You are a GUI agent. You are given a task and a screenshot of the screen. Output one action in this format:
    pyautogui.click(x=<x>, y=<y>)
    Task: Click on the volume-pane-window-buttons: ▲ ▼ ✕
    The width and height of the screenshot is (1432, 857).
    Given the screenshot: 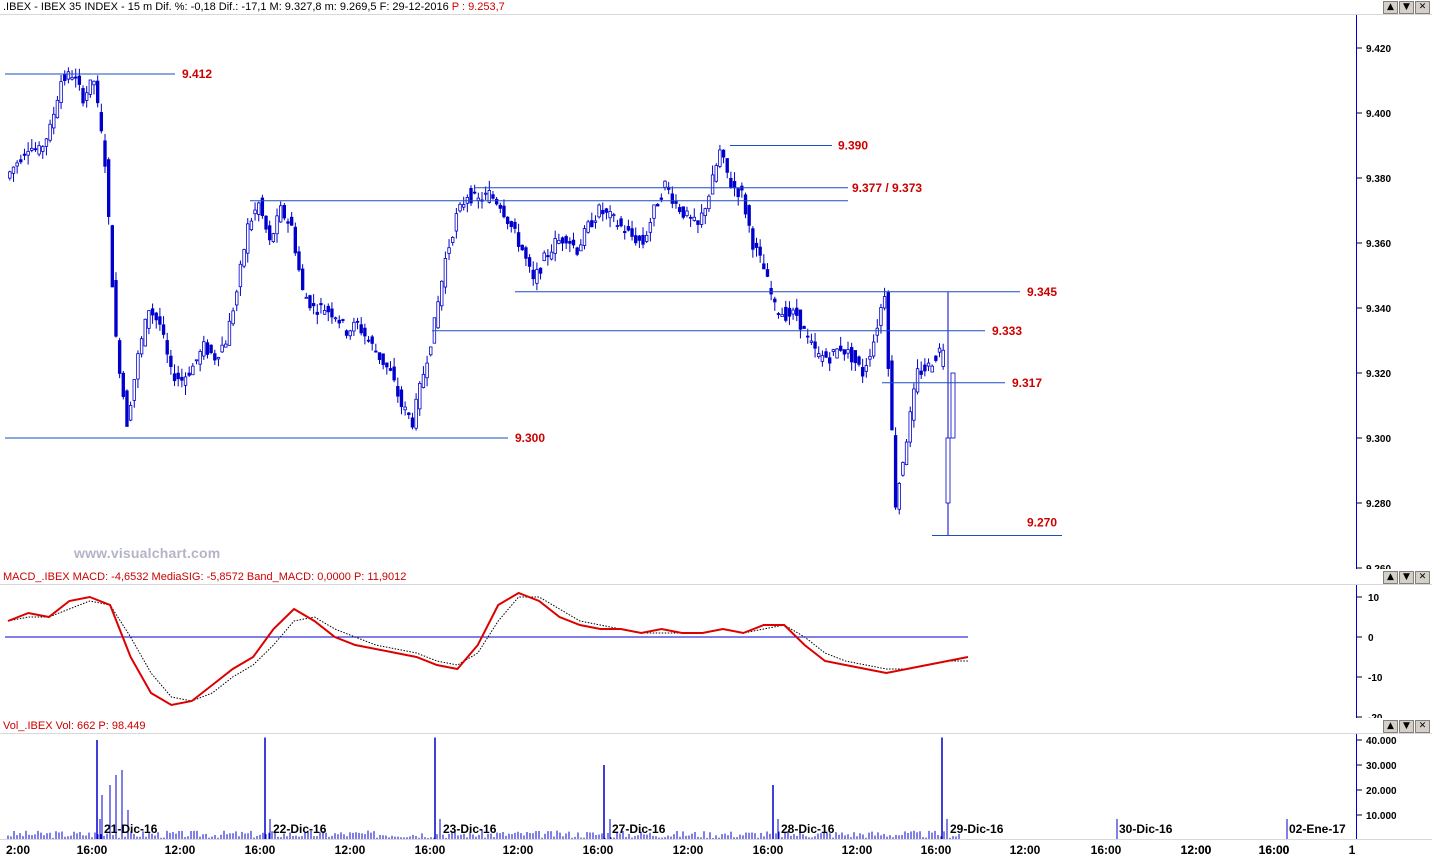 What is the action you would take?
    pyautogui.click(x=1406, y=726)
    